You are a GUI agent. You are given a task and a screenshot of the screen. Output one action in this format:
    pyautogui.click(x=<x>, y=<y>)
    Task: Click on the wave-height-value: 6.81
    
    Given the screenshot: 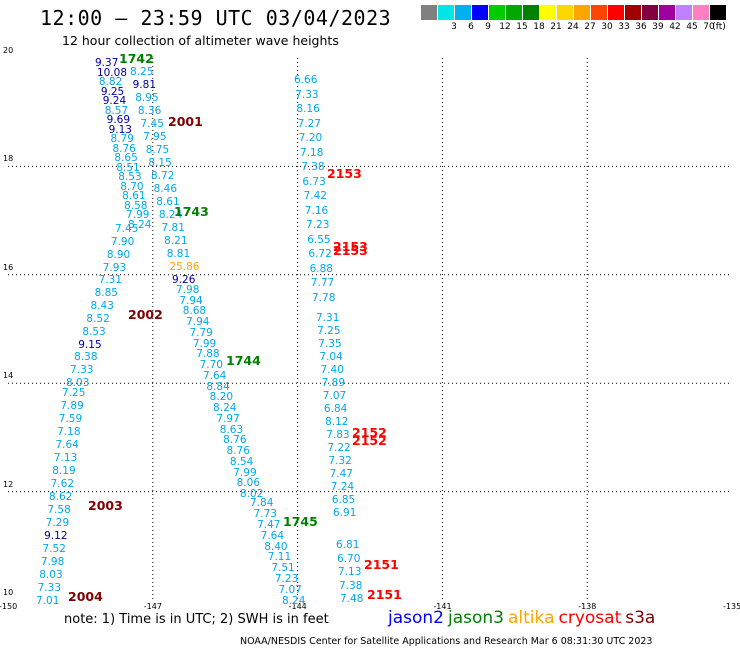 What is the action you would take?
    pyautogui.click(x=348, y=545)
    